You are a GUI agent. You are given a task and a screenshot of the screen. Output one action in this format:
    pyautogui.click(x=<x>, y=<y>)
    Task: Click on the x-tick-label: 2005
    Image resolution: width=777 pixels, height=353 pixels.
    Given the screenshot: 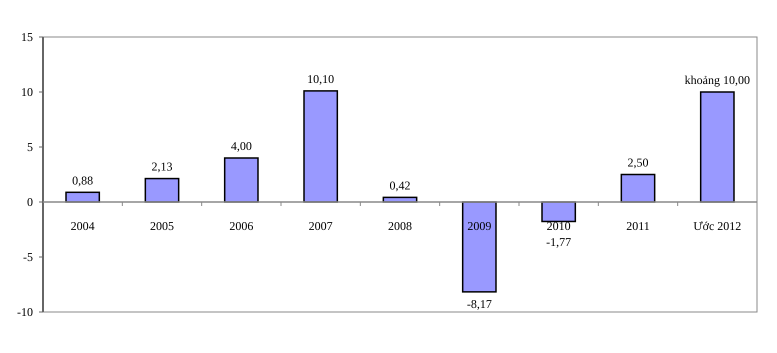 What is the action you would take?
    pyautogui.click(x=162, y=226)
    